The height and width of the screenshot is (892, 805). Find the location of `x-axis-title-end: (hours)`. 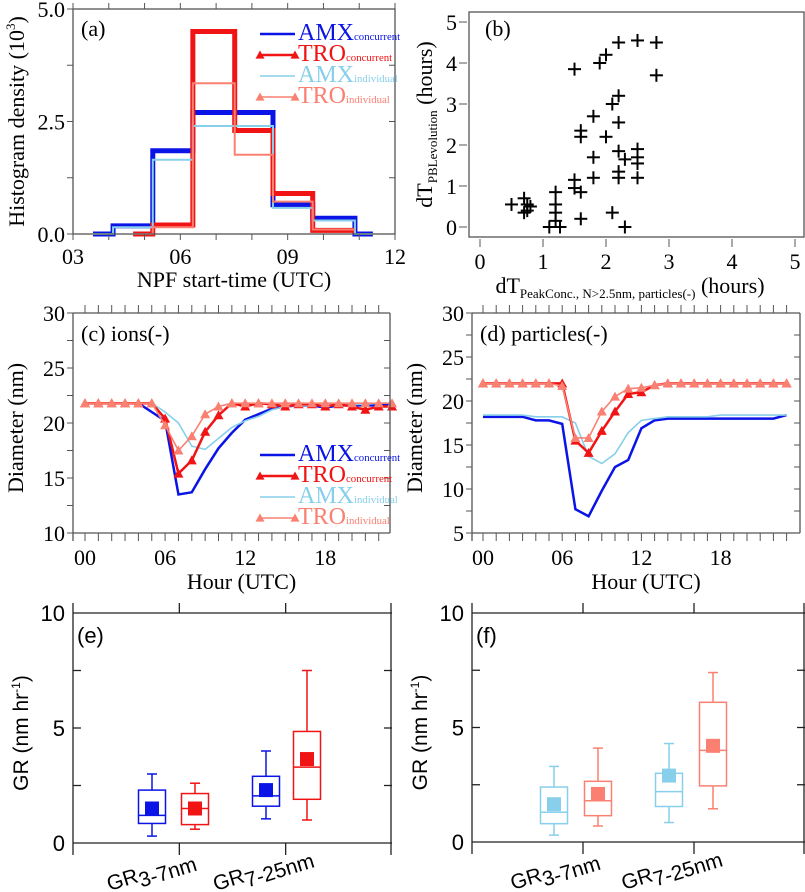

x-axis-title-end: (hours) is located at coordinates (729, 285).